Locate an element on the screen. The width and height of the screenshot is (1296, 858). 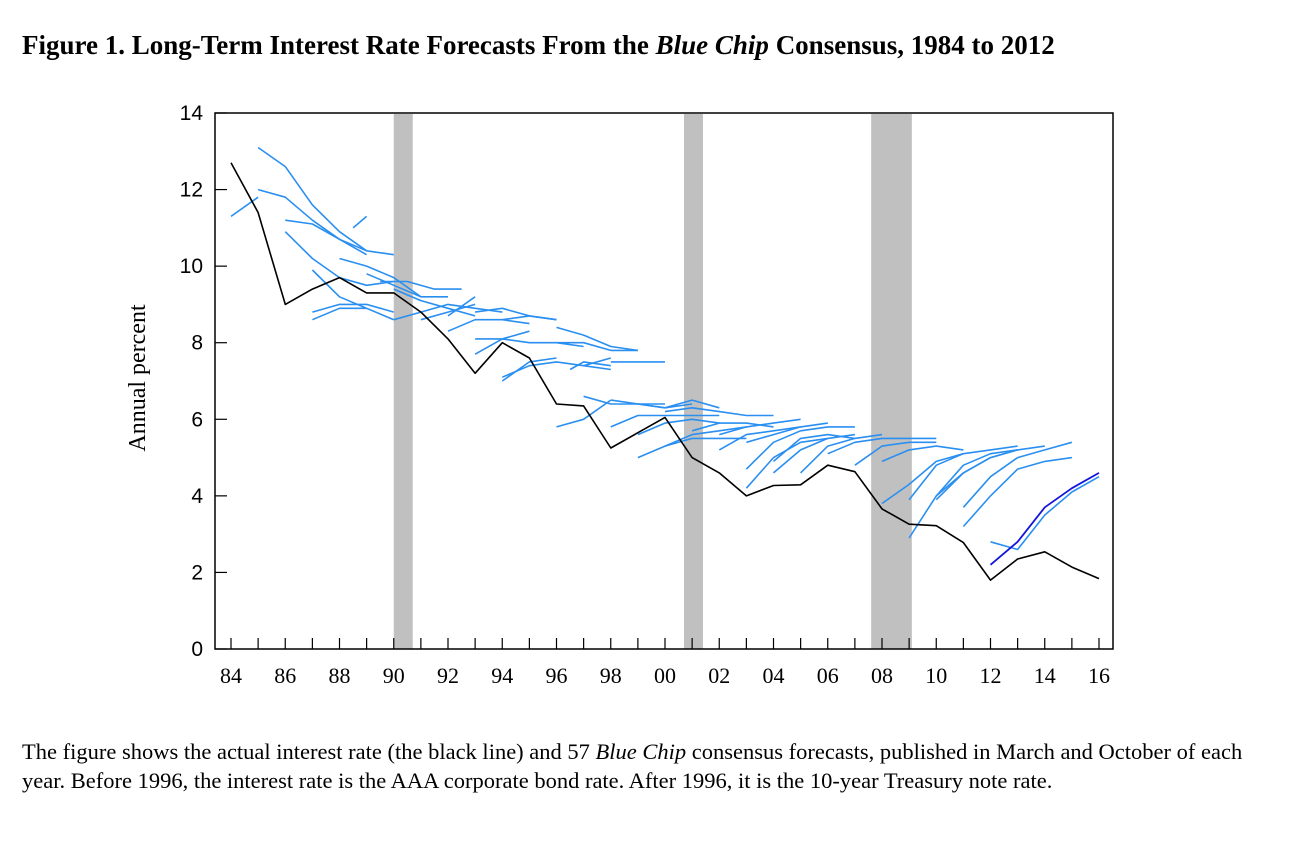
x-ticks: 84 86 88 90 92 94 96 98 00 02 04 06 08 10 12 14 16 is located at coordinates (665, 663).